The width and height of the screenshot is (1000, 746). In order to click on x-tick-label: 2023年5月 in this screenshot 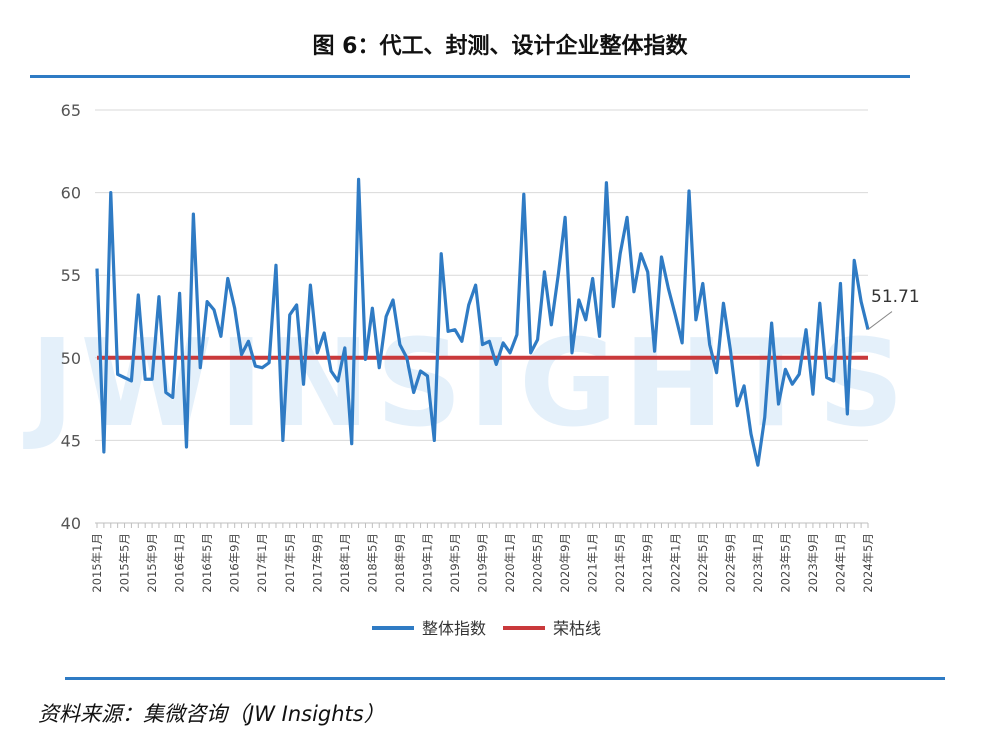, I will do `click(785, 563)`.